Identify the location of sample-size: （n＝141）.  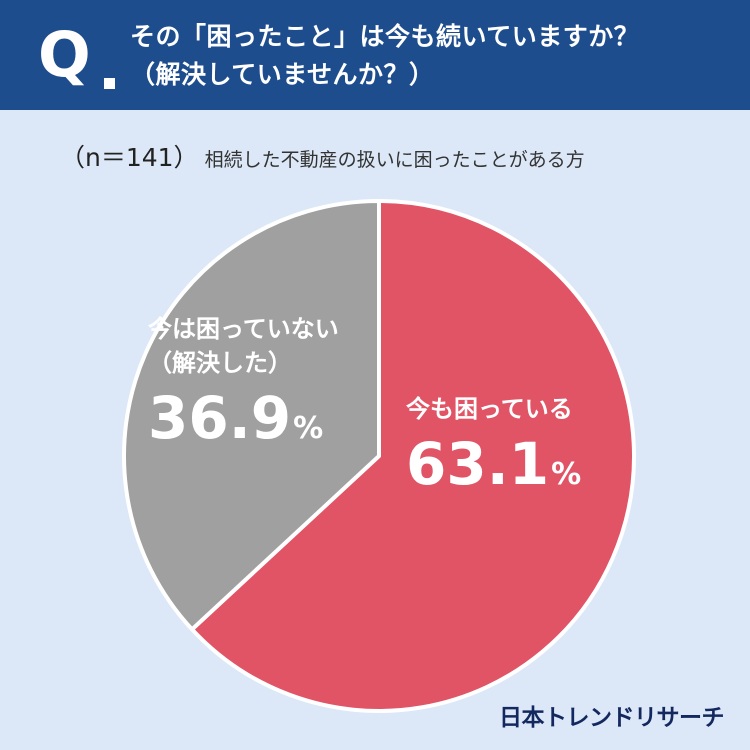
(129, 157).